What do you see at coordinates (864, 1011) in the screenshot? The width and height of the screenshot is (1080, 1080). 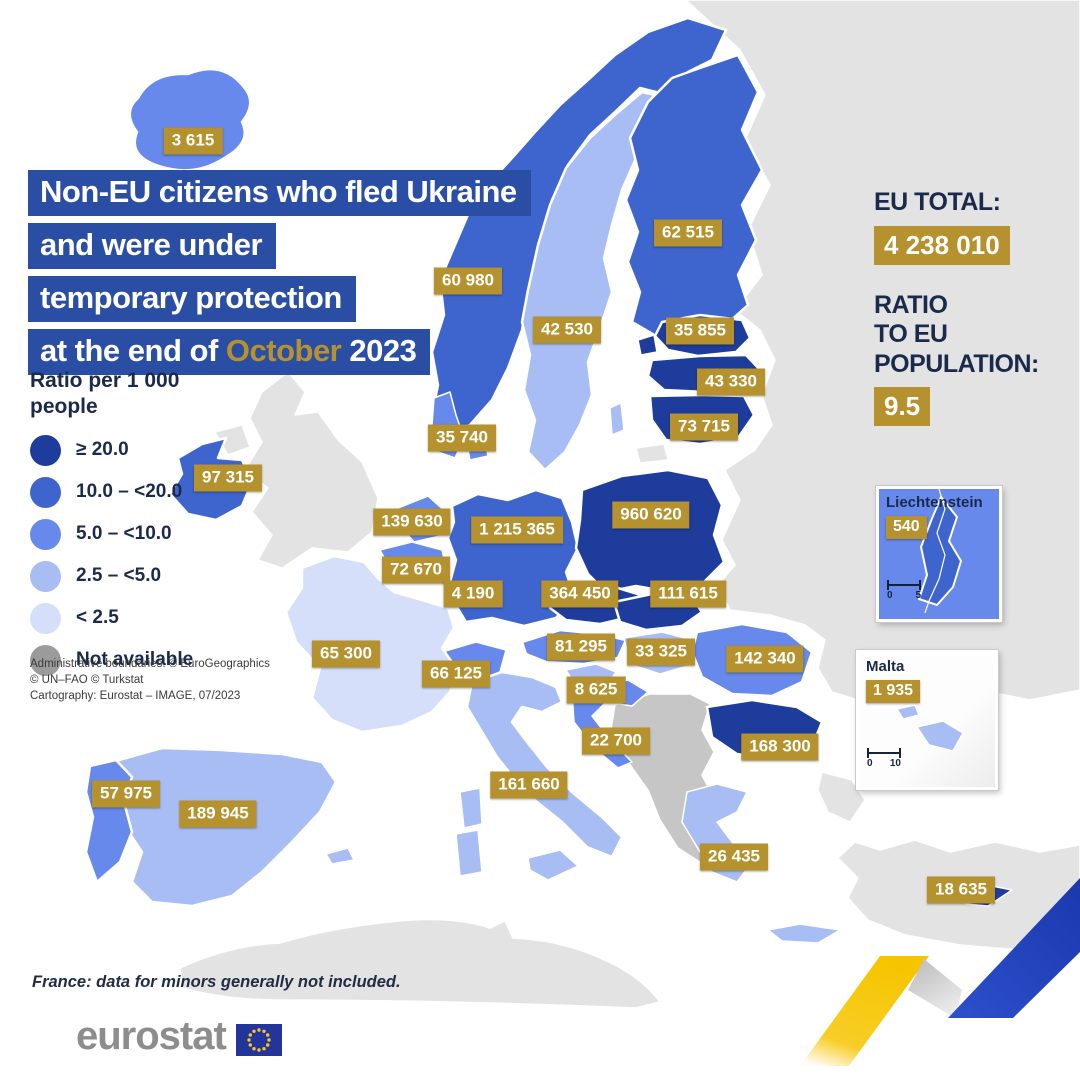 I see `ribbon-yellow-band` at bounding box center [864, 1011].